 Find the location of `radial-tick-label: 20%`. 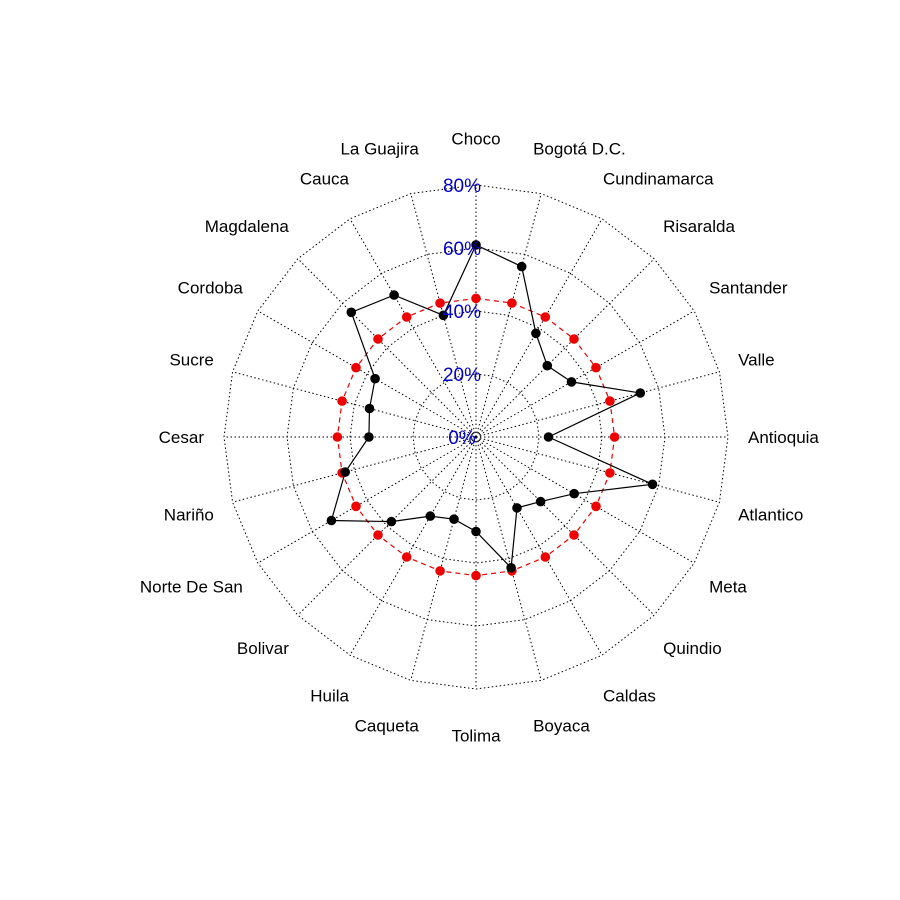

radial-tick-label: 20% is located at coordinates (462, 375).